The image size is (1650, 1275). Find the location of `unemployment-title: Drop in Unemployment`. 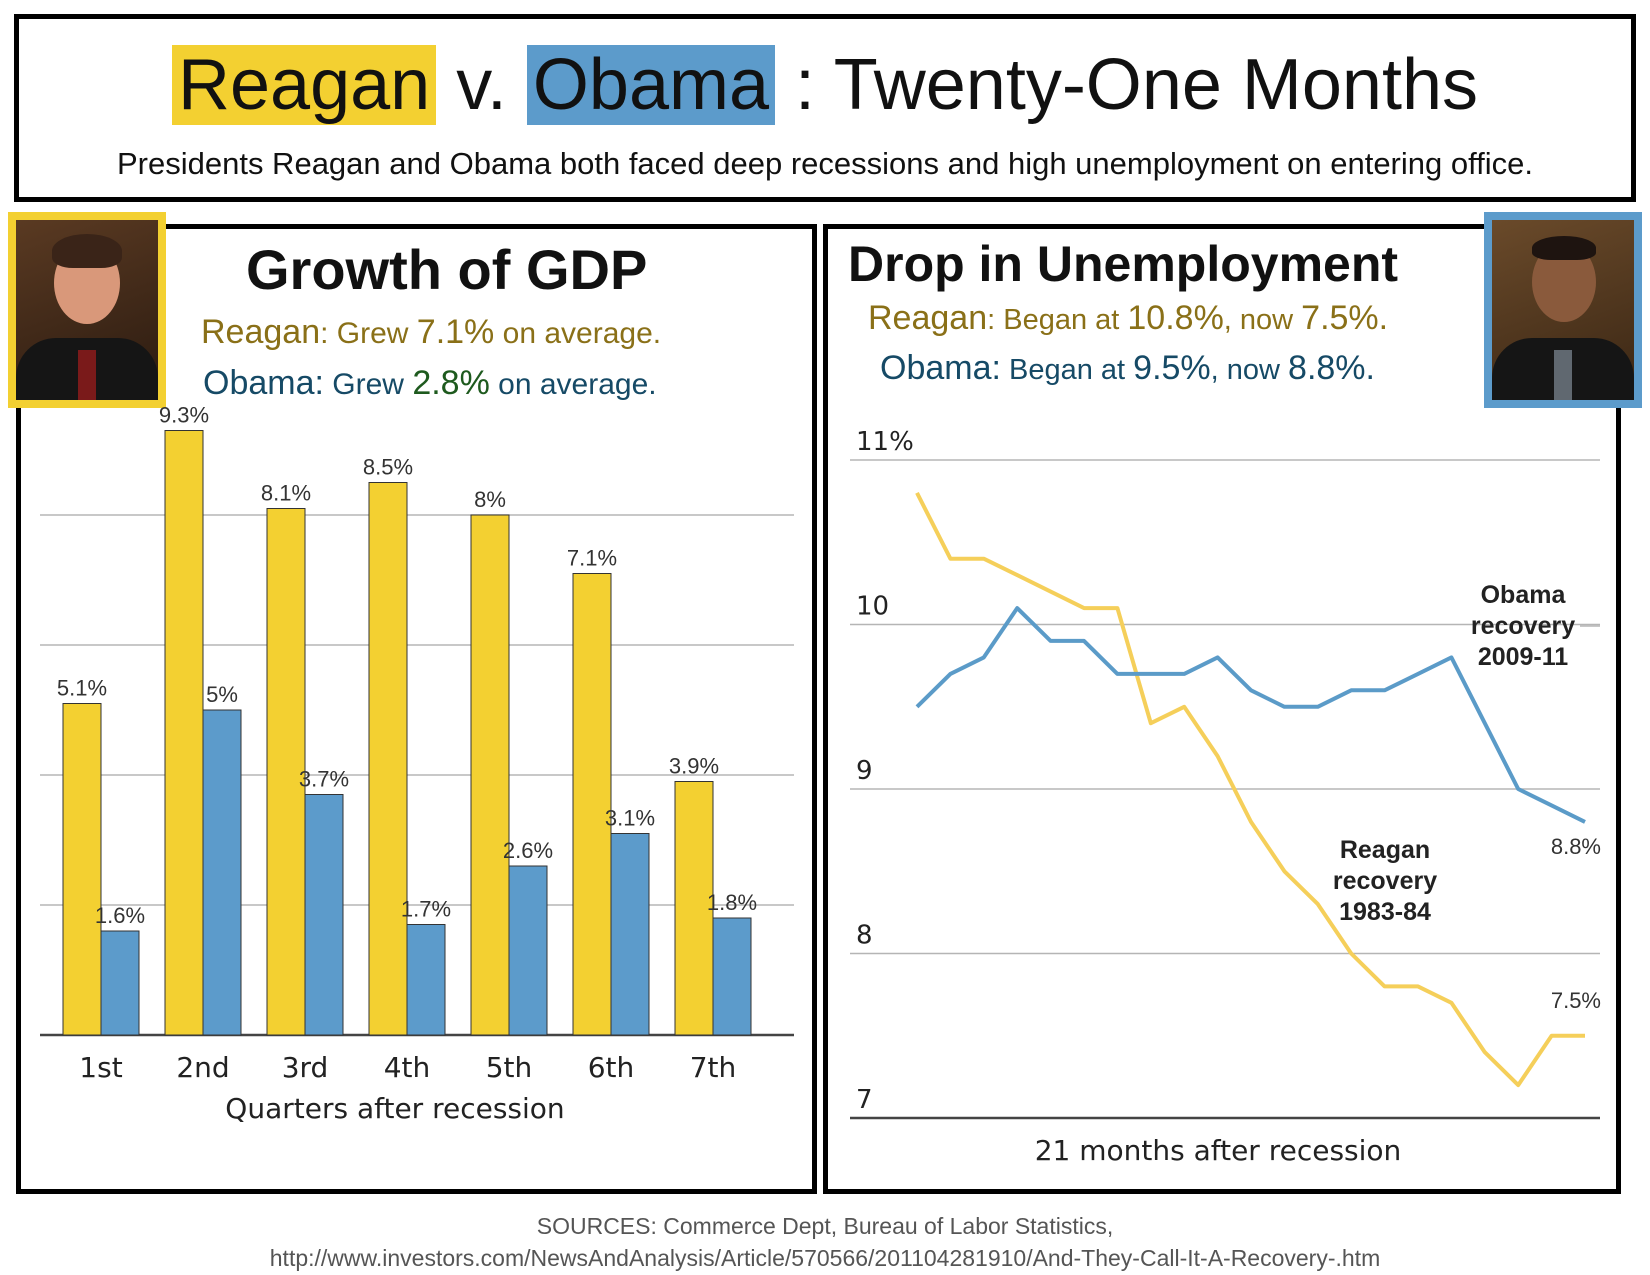

unemployment-title: Drop in Unemployment is located at coordinates (1123, 264).